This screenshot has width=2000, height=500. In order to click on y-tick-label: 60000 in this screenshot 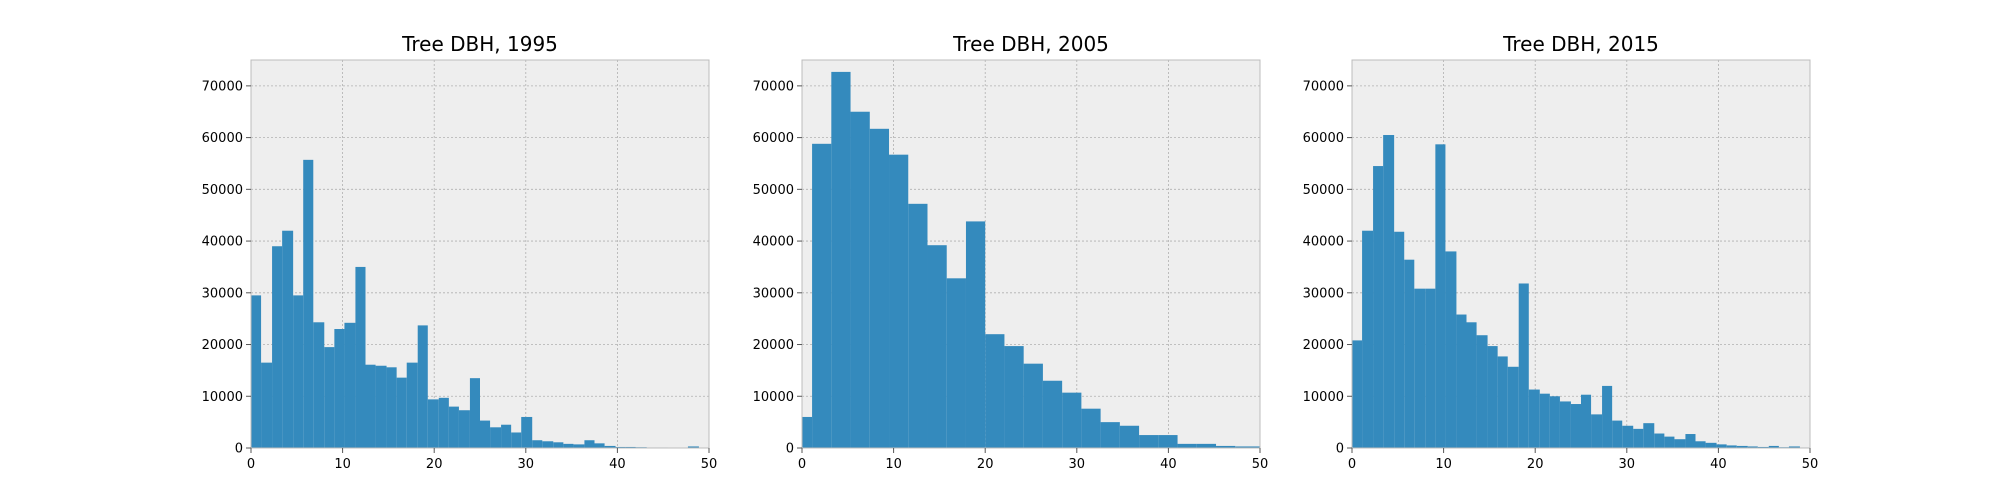, I will do `click(222, 138)`.